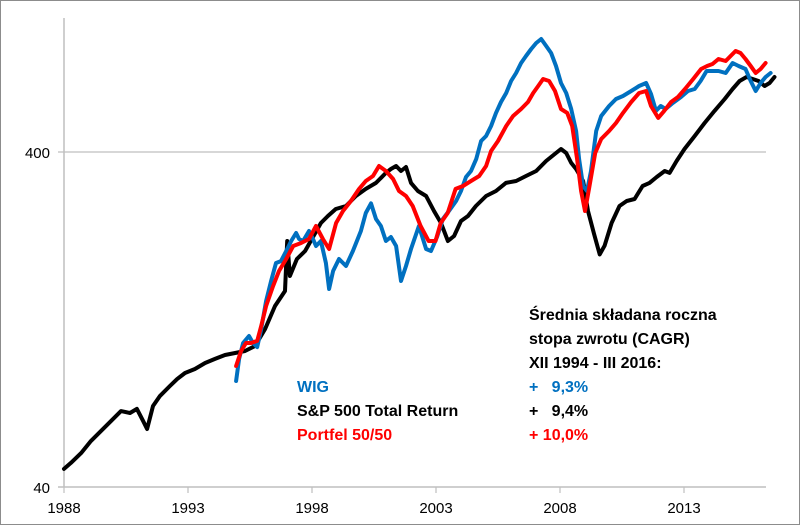  Describe the element at coordinates (435, 508) in the screenshot. I see `x-tick-label-2003: 2003` at that location.